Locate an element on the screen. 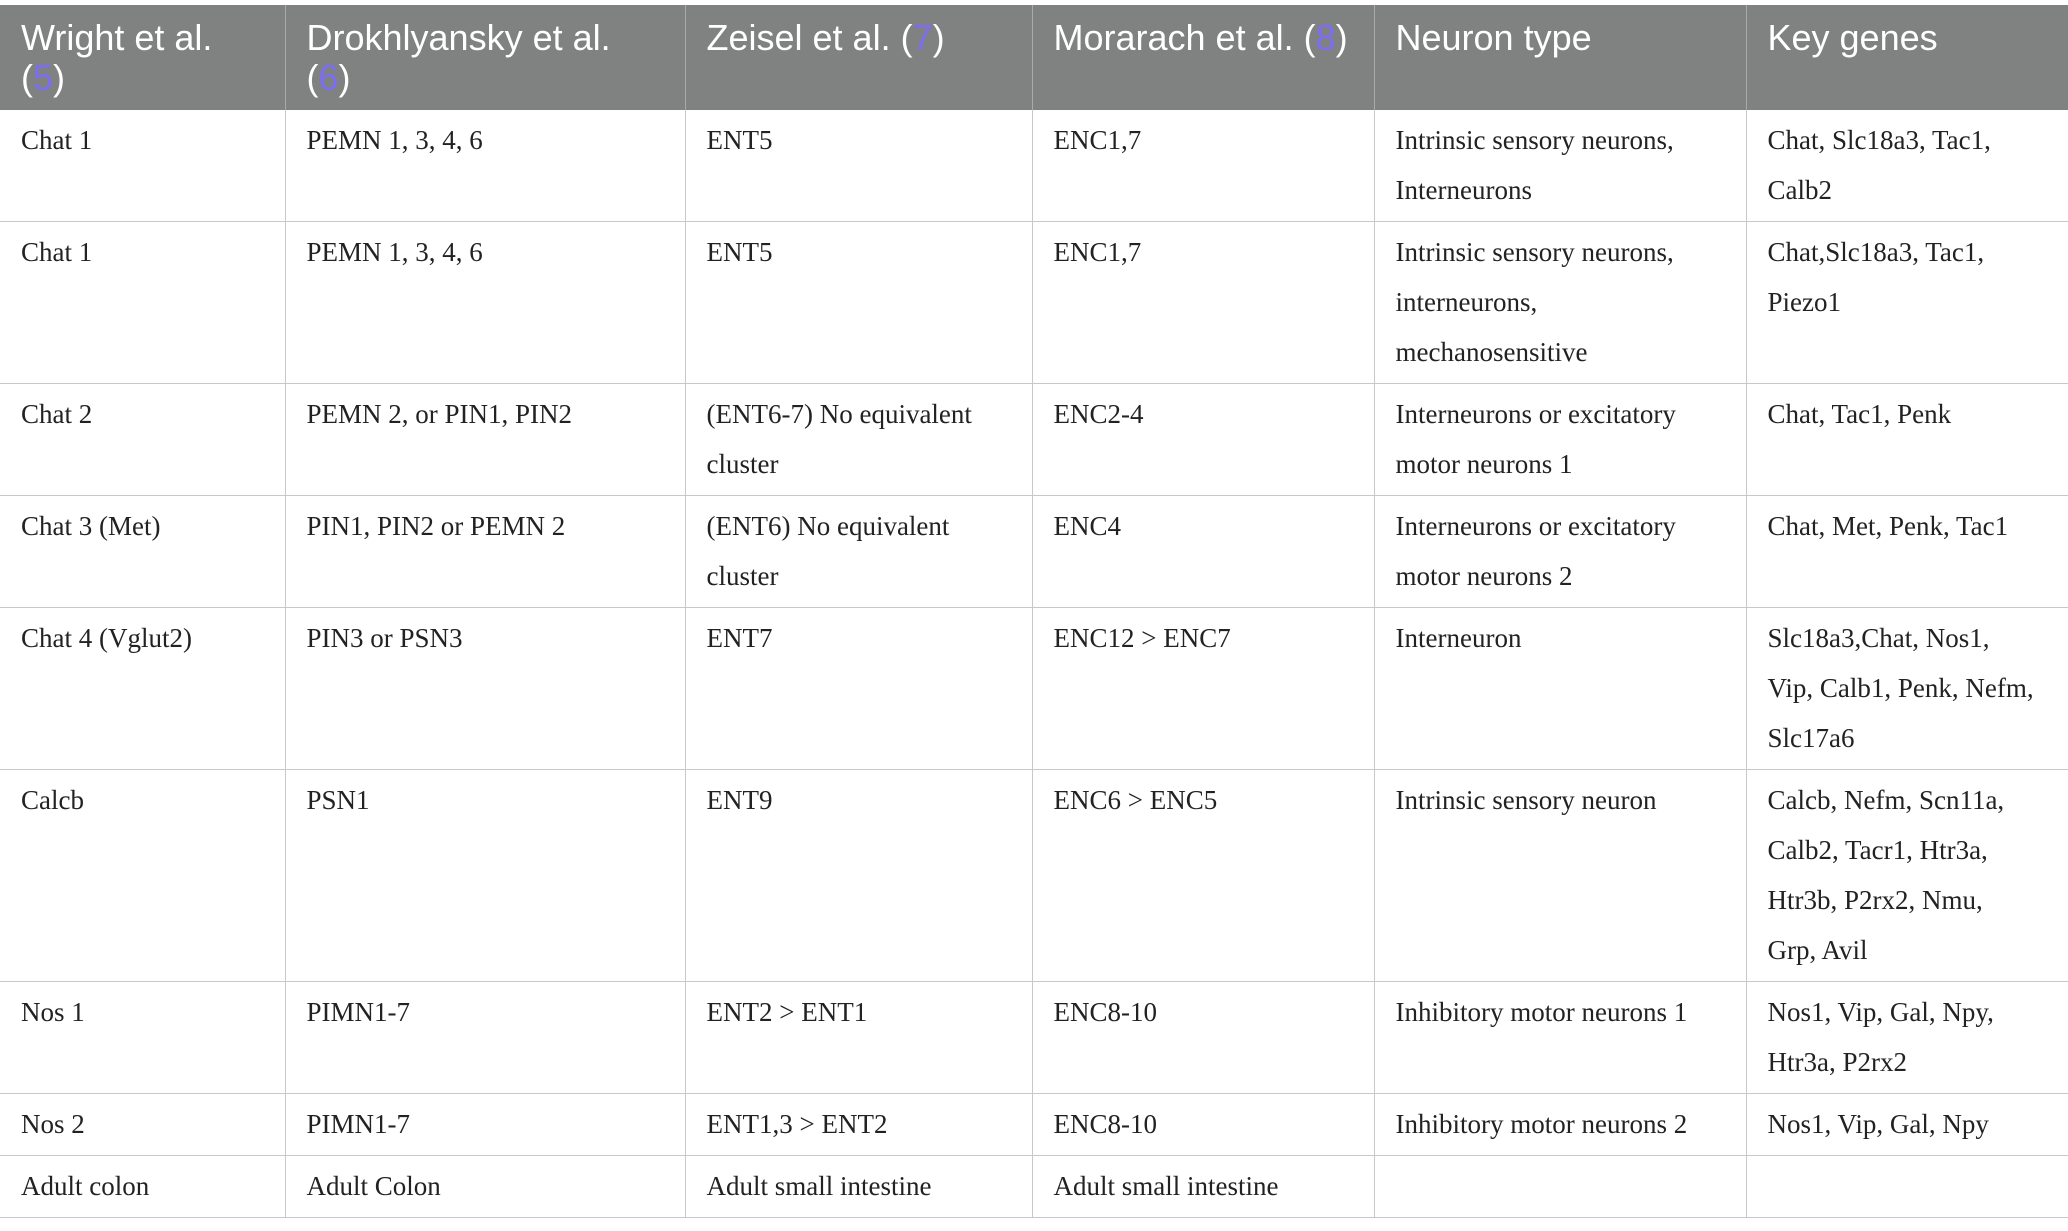 The image size is (2068, 1231). cell-text: (ENT6-7) No equivalent cluster is located at coordinates (839, 439).